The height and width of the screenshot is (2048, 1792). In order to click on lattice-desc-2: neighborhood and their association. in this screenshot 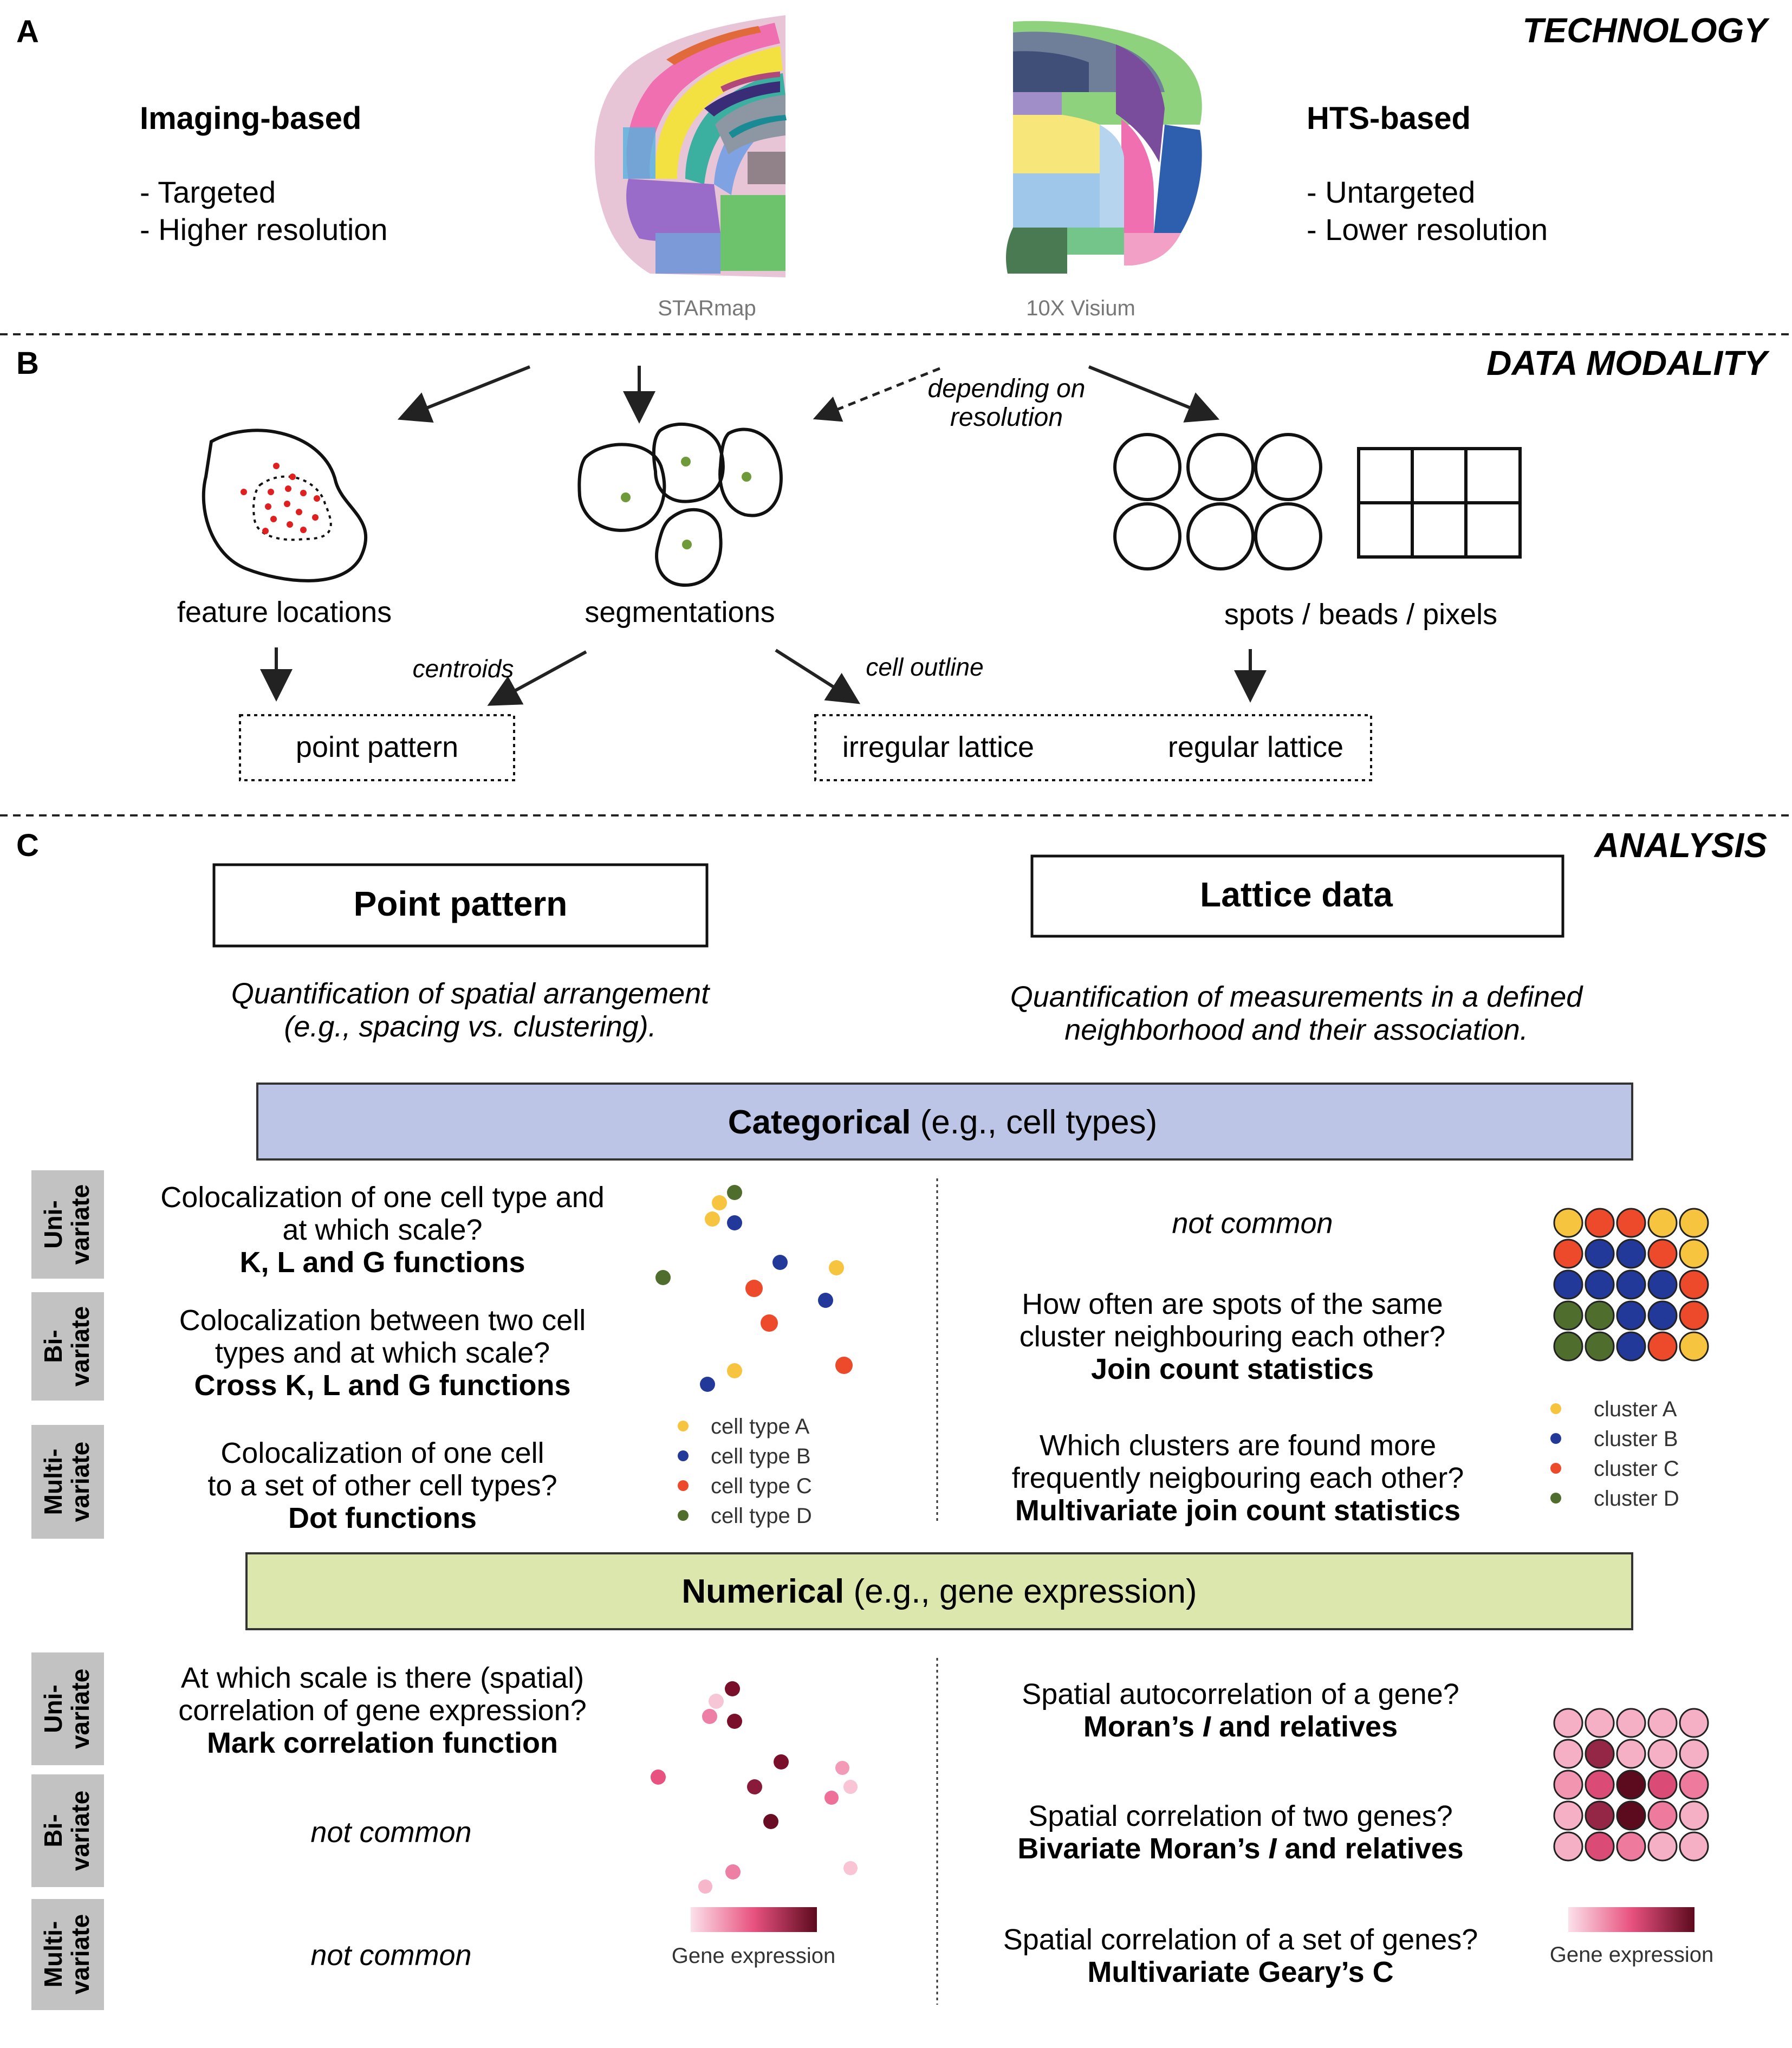, I will do `click(1296, 1030)`.